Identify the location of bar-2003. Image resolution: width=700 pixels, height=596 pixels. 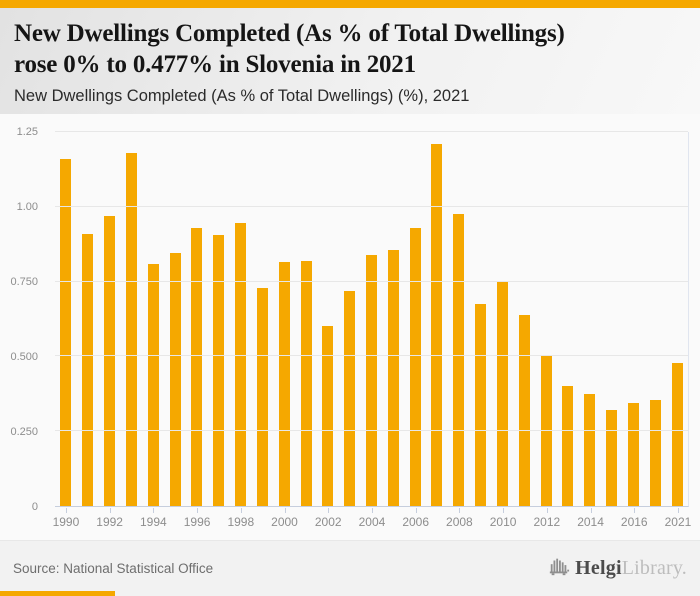
(350, 398).